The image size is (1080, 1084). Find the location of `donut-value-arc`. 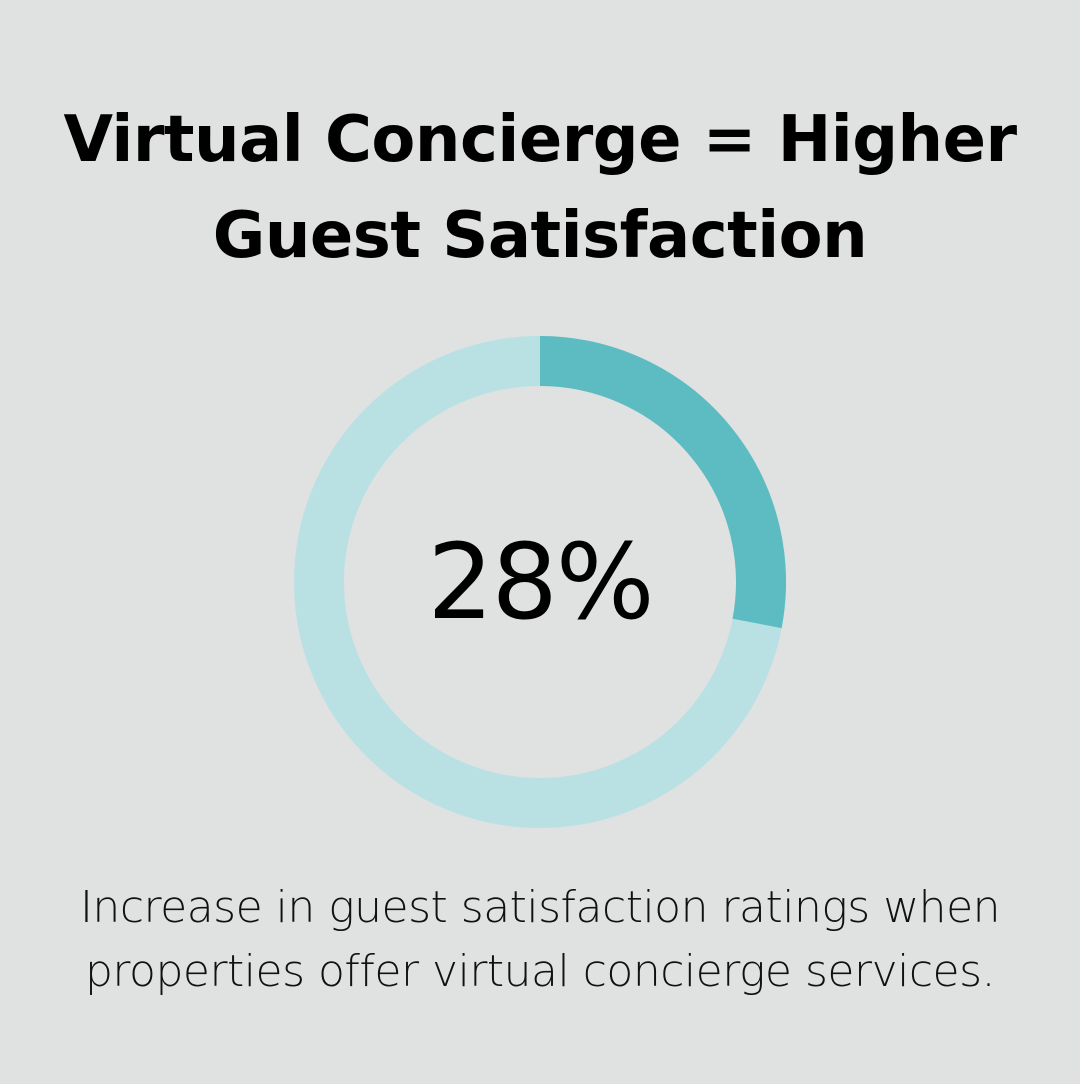

donut-value-arc is located at coordinates (662, 482).